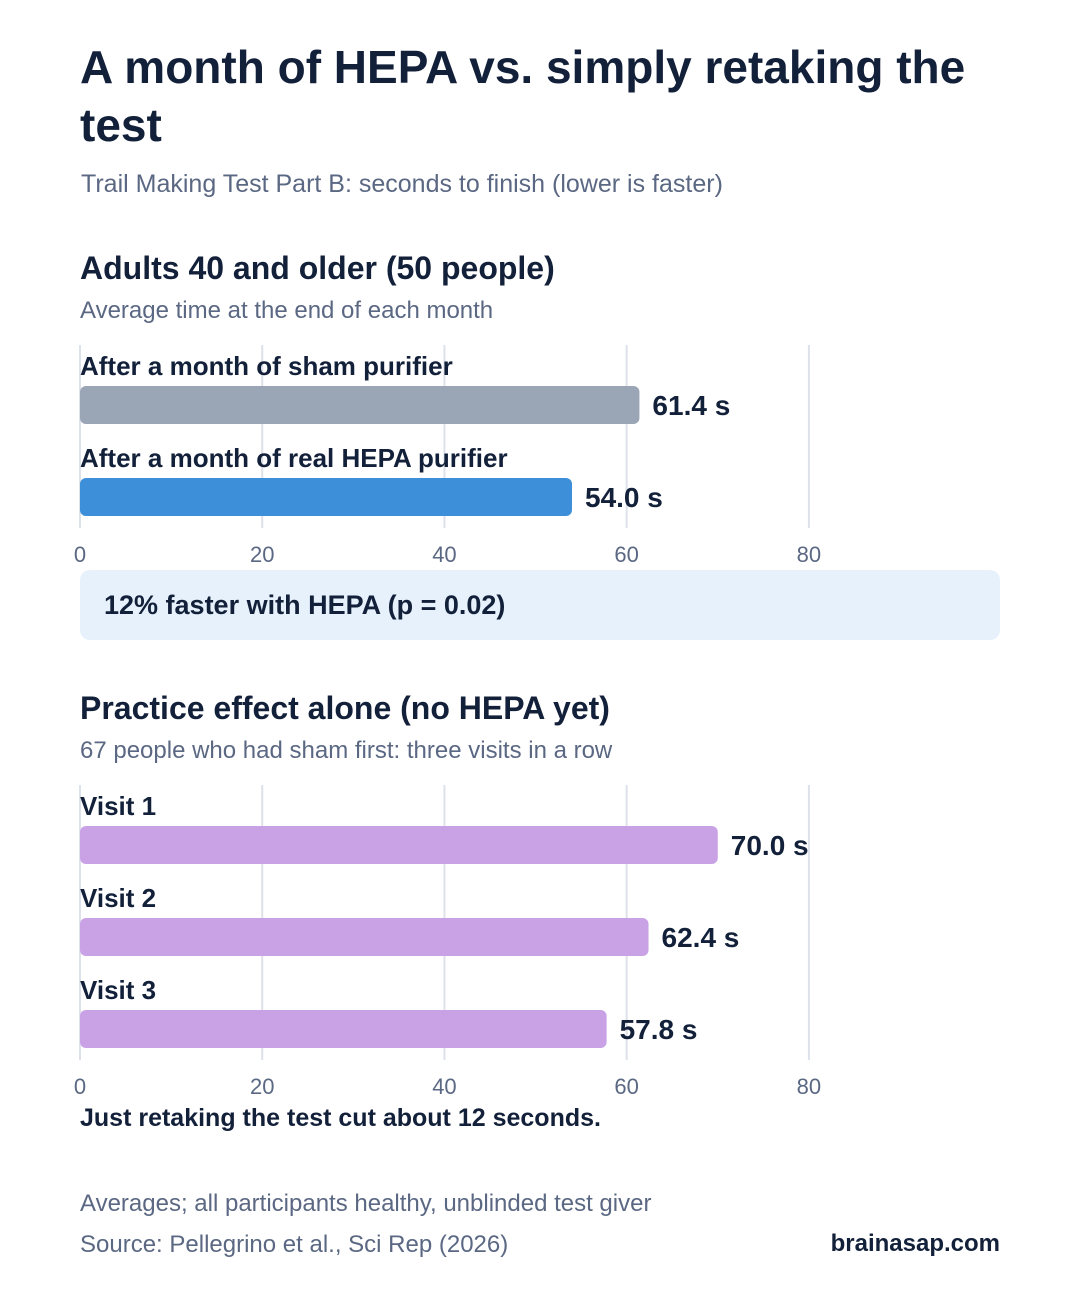  I want to click on bar-category-label: After a month of real HEPA purifier, so click(294, 458).